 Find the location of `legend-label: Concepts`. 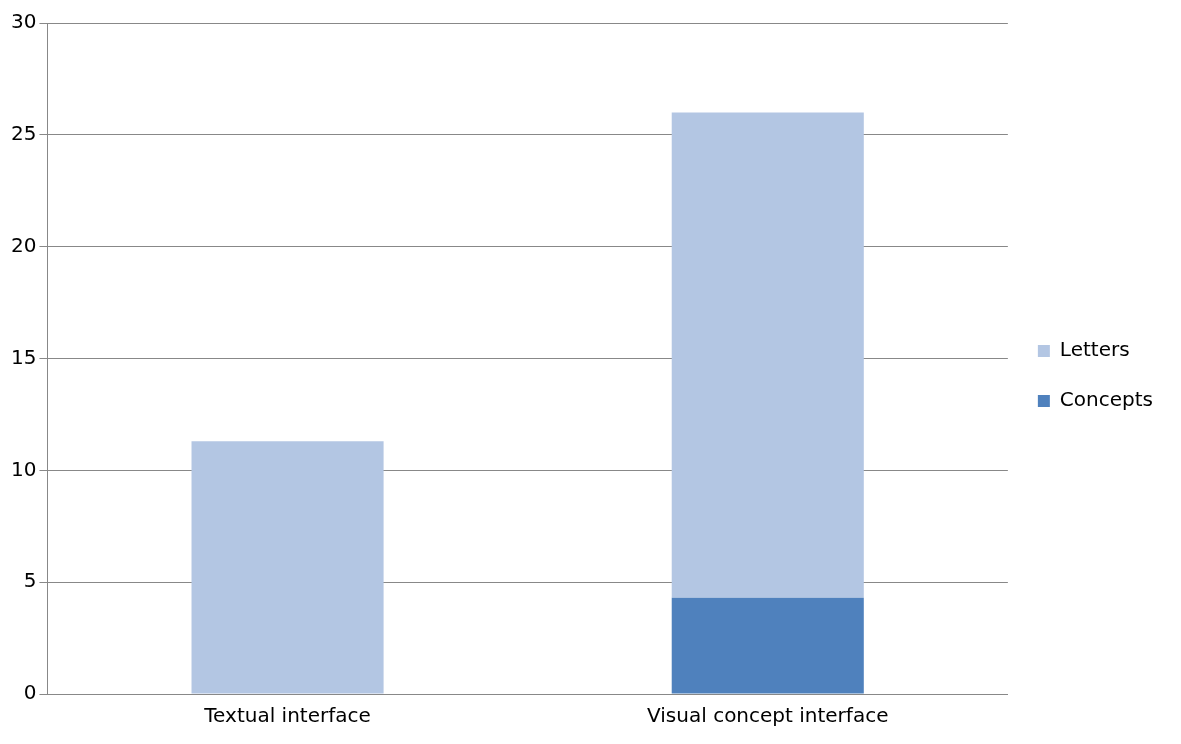

legend-label: Concepts is located at coordinates (1106, 399).